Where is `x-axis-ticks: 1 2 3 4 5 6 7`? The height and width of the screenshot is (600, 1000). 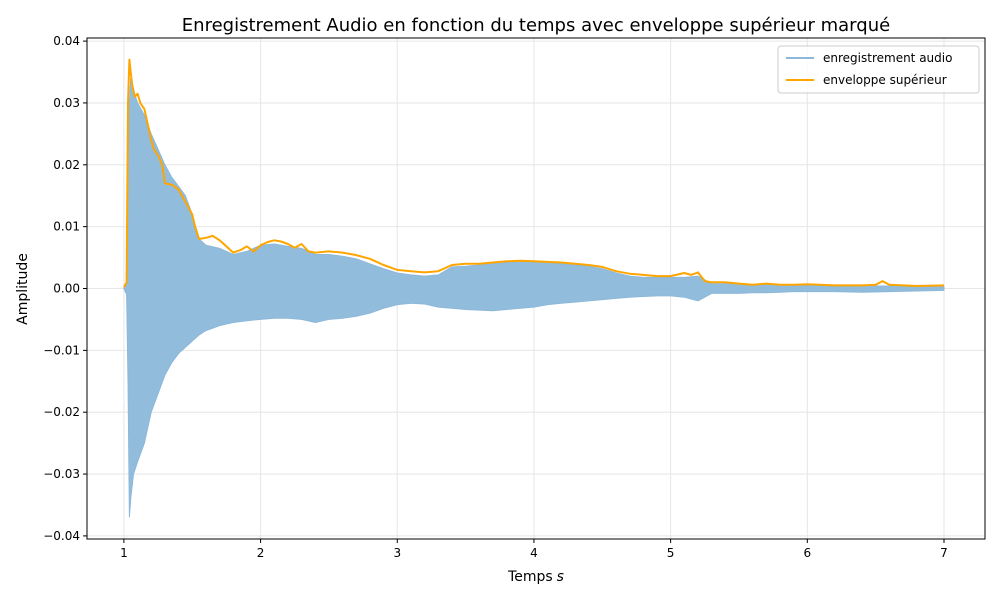 x-axis-ticks: 1 2 3 4 5 6 7 is located at coordinates (534, 549).